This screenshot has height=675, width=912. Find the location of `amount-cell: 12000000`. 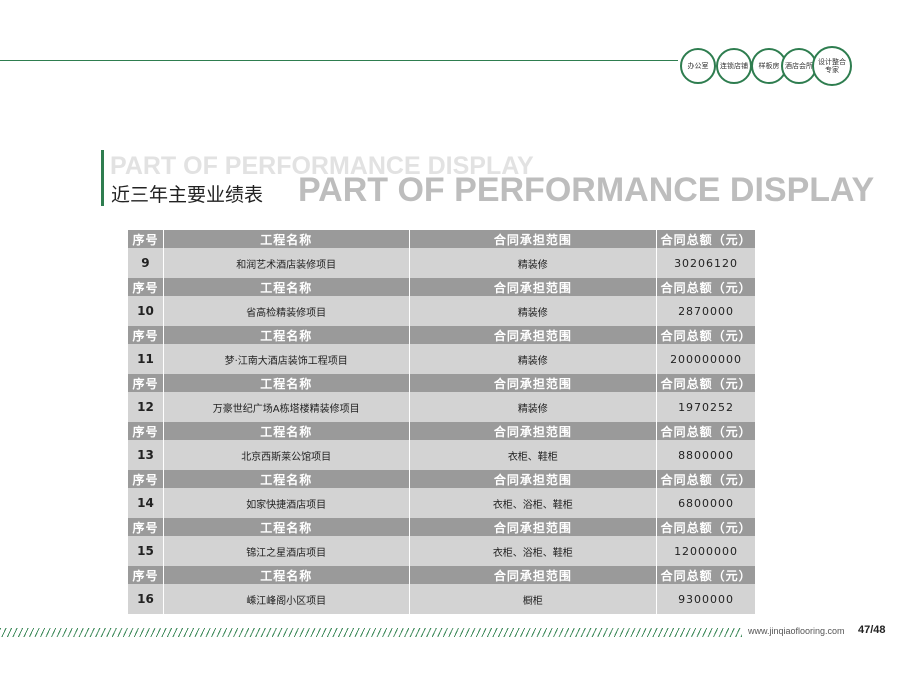

amount-cell: 12000000 is located at coordinates (705, 551).